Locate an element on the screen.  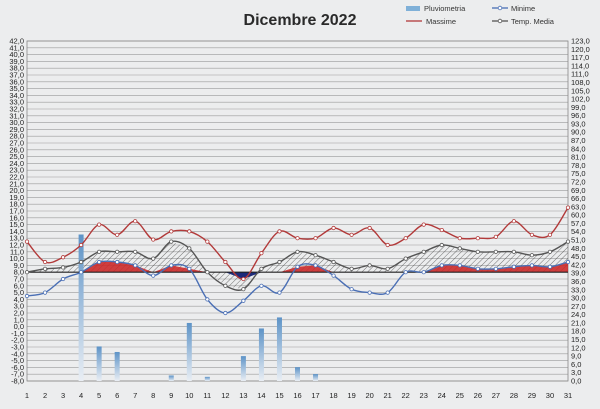
y-left-tick-label: 18,0 is located at coordinates (16, 204).